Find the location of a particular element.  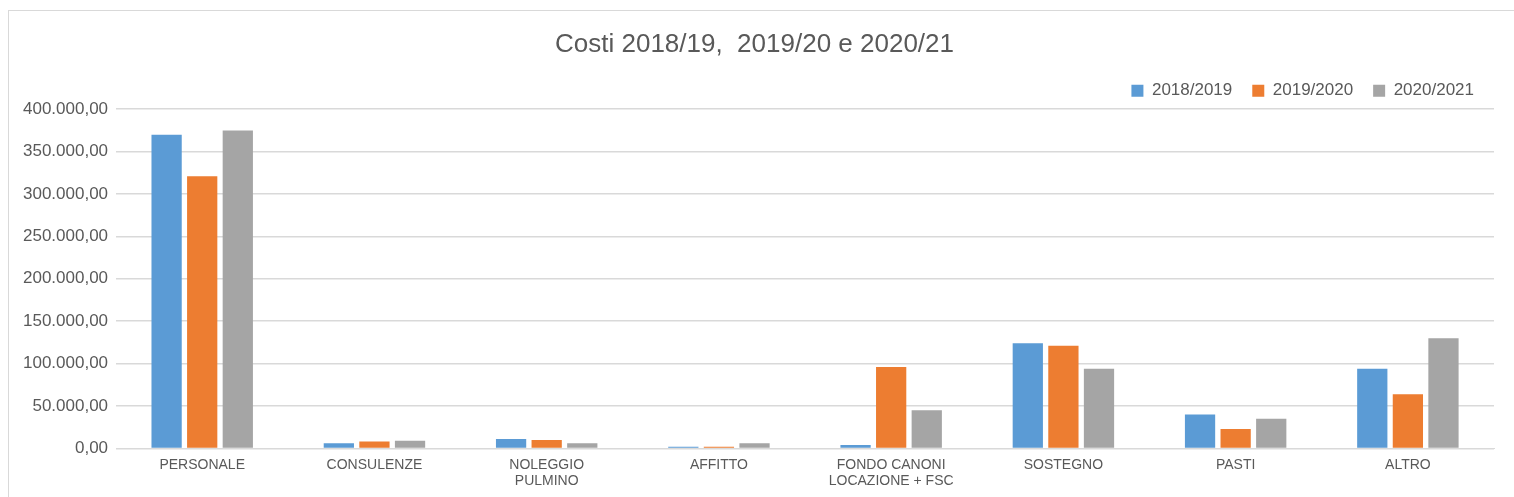

y-tick-label: 350.000,00 is located at coordinates (65, 151).